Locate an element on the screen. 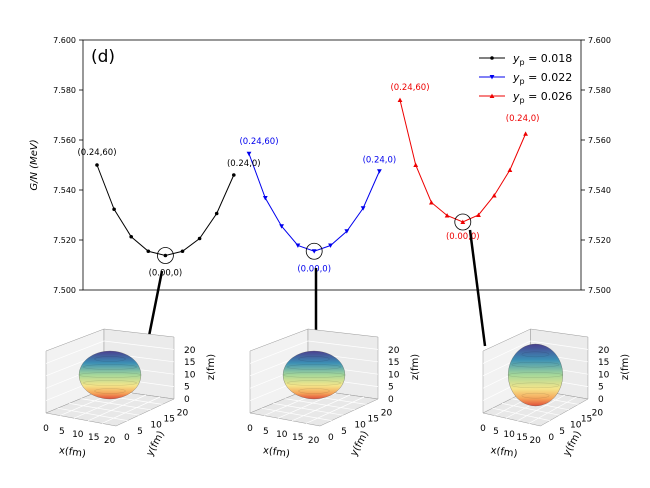 The image size is (650, 488). point-annotation: (0.24,0) is located at coordinates (523, 119).